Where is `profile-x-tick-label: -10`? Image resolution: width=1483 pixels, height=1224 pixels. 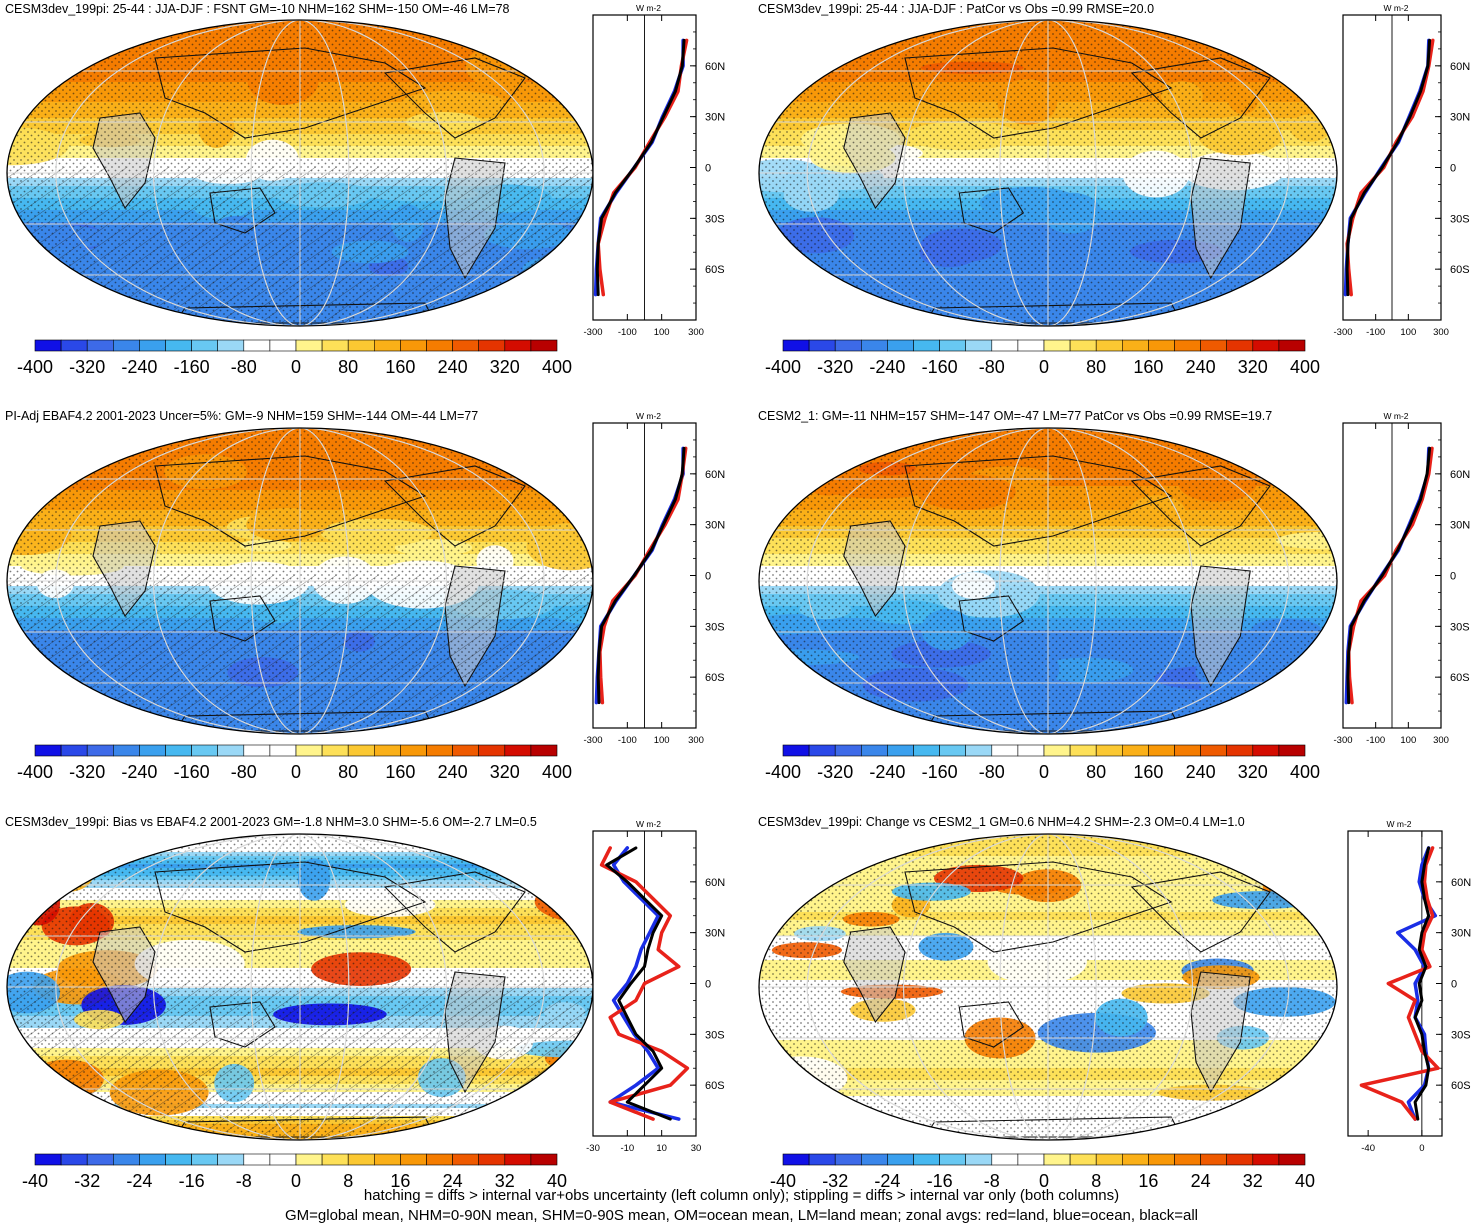 profile-x-tick-label: -10 is located at coordinates (627, 1148).